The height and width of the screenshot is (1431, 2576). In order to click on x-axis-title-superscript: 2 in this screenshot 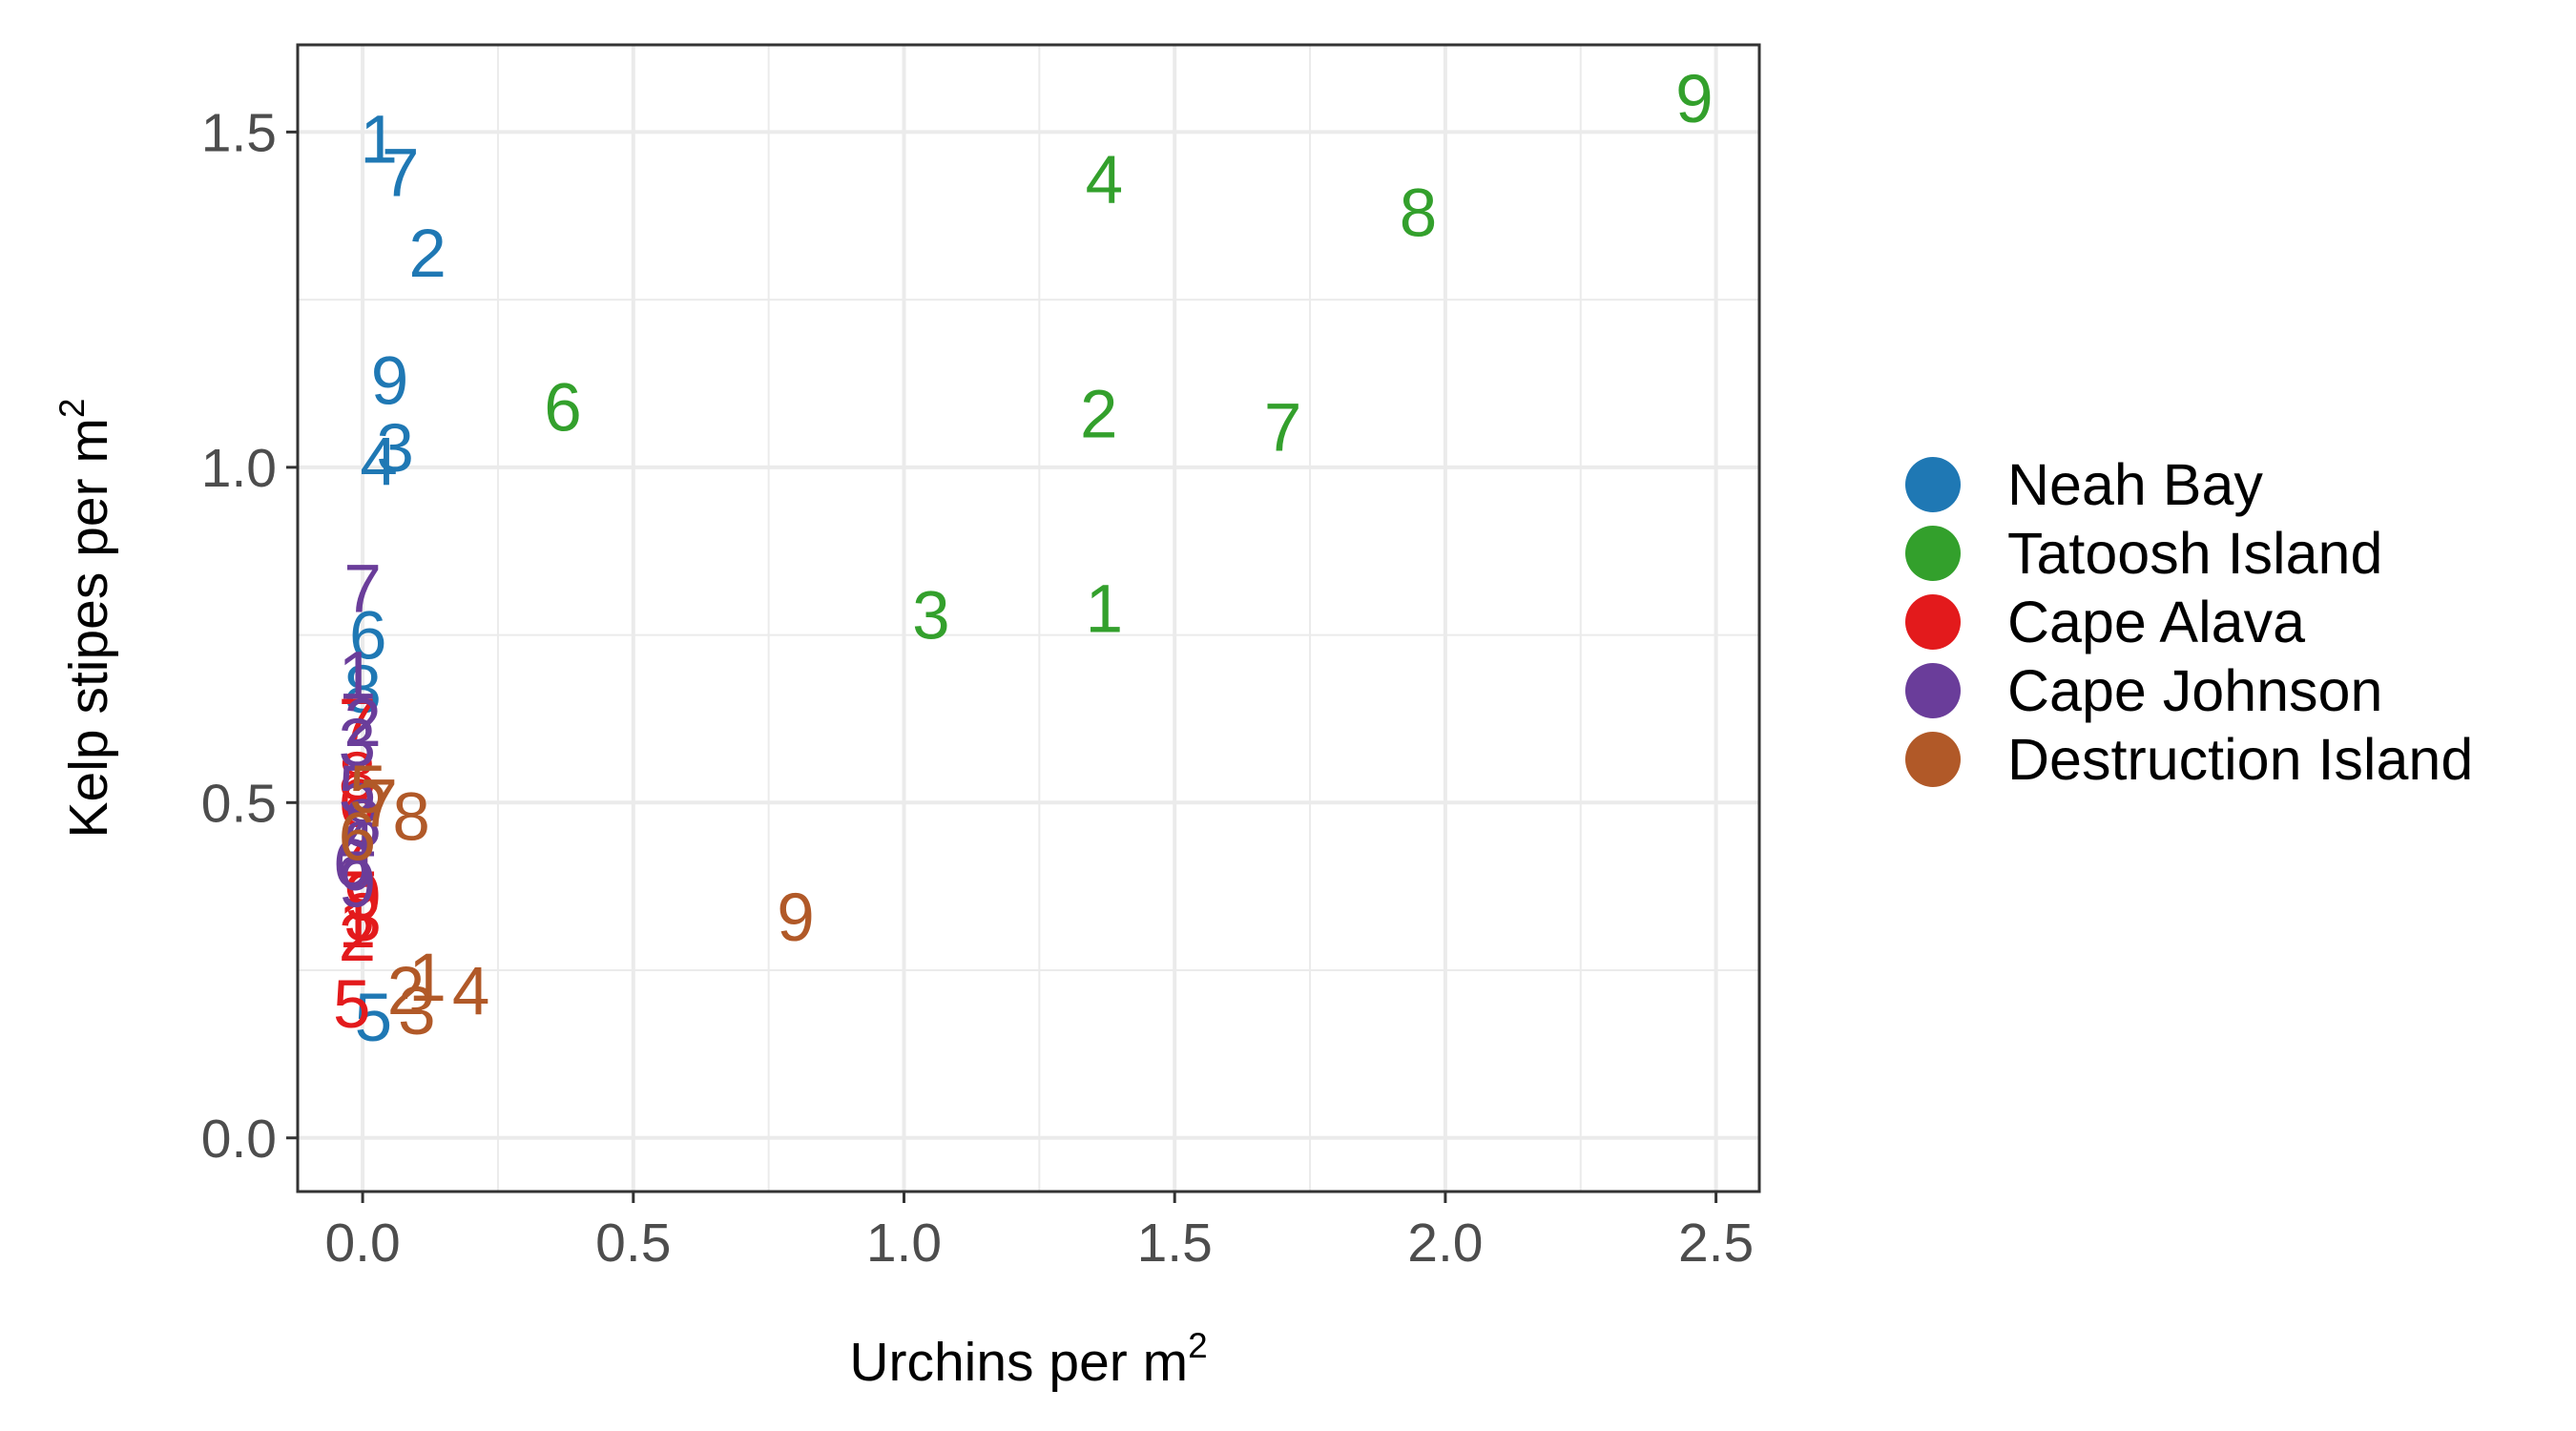, I will do `click(1198, 1345)`.